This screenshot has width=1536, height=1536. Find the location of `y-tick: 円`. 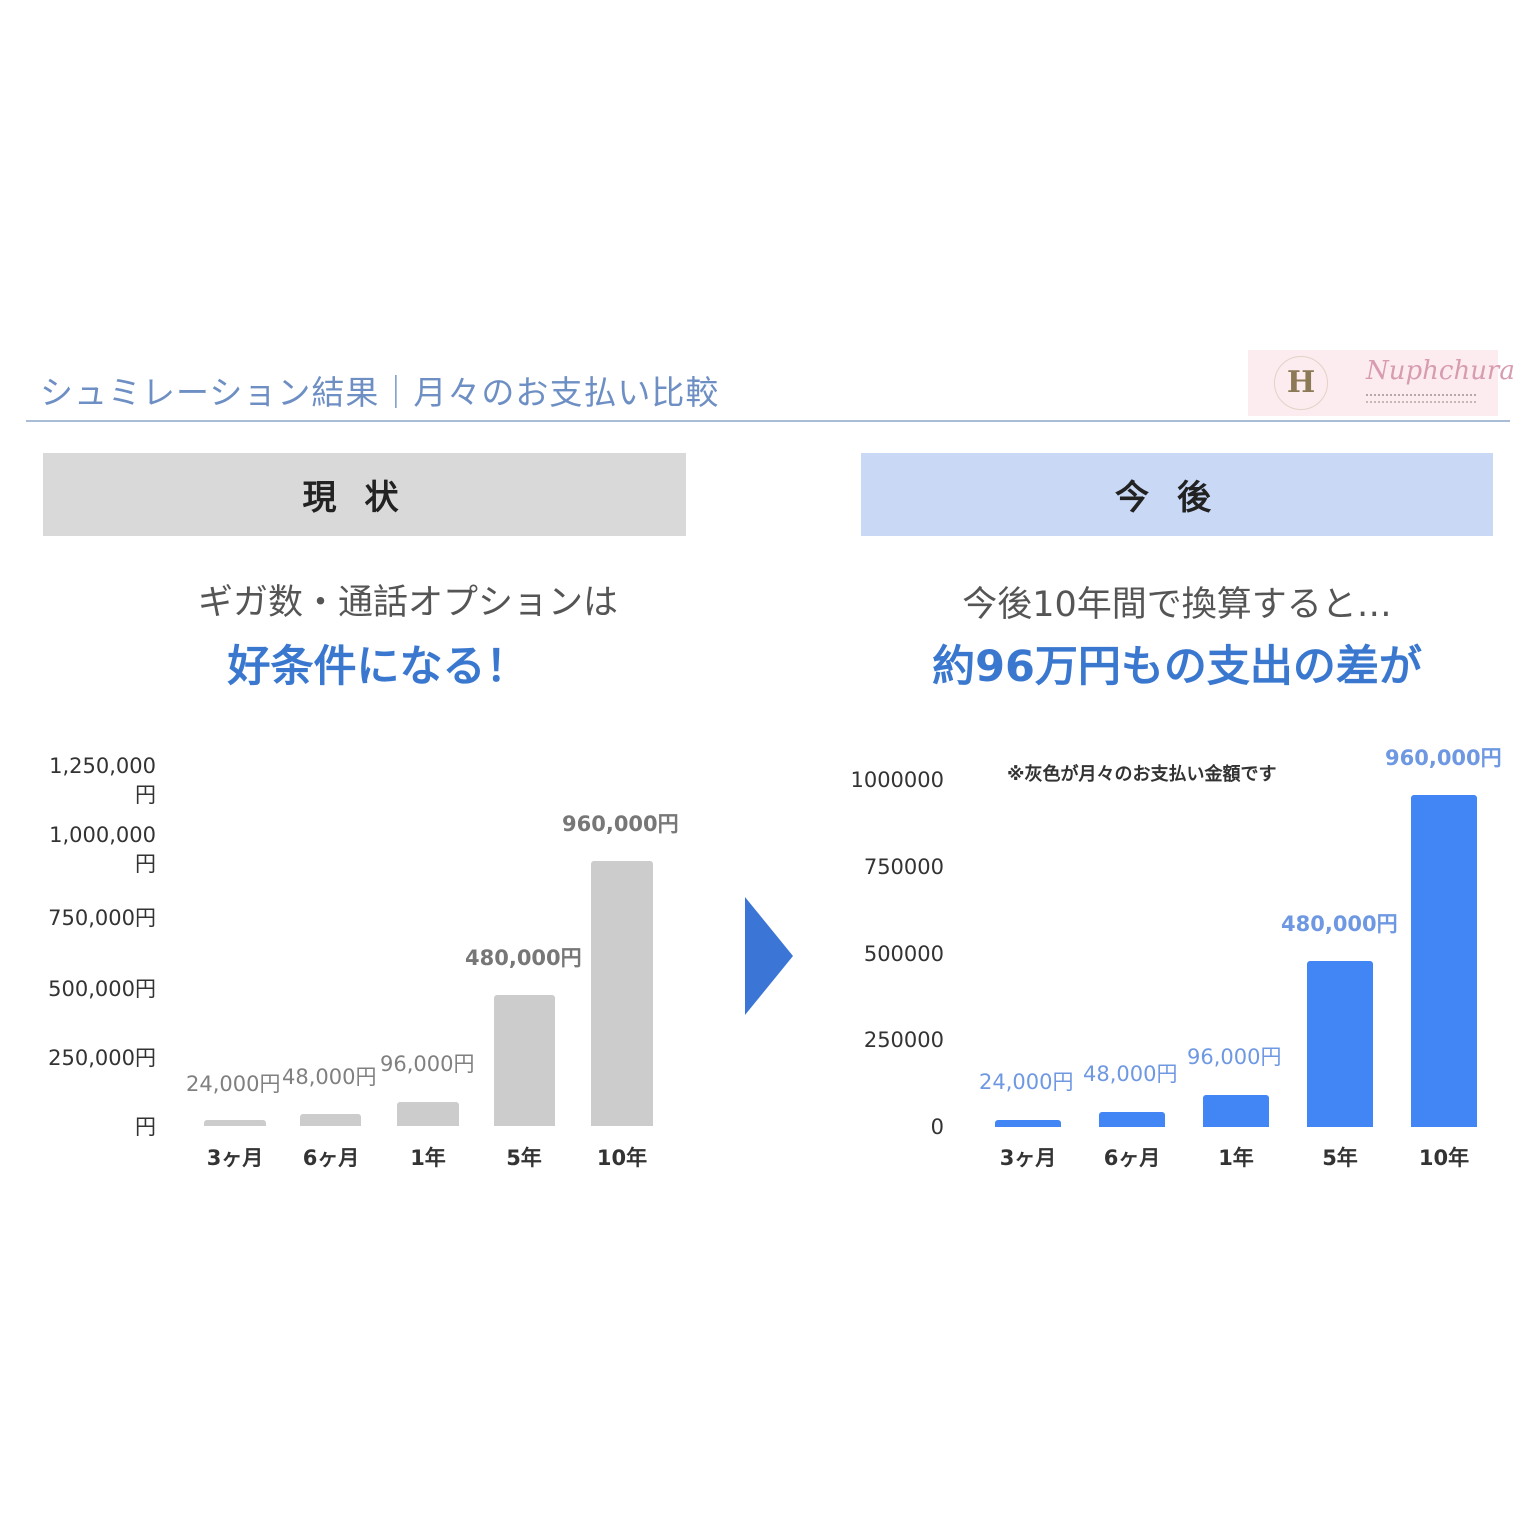

y-tick: 円 is located at coordinates (145, 1127).